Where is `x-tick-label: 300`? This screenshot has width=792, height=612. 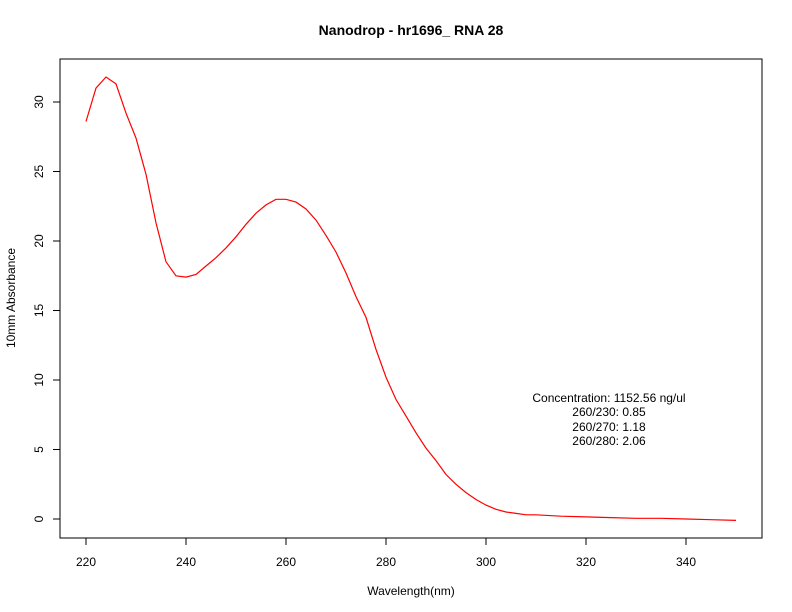 x-tick-label: 300 is located at coordinates (486, 562).